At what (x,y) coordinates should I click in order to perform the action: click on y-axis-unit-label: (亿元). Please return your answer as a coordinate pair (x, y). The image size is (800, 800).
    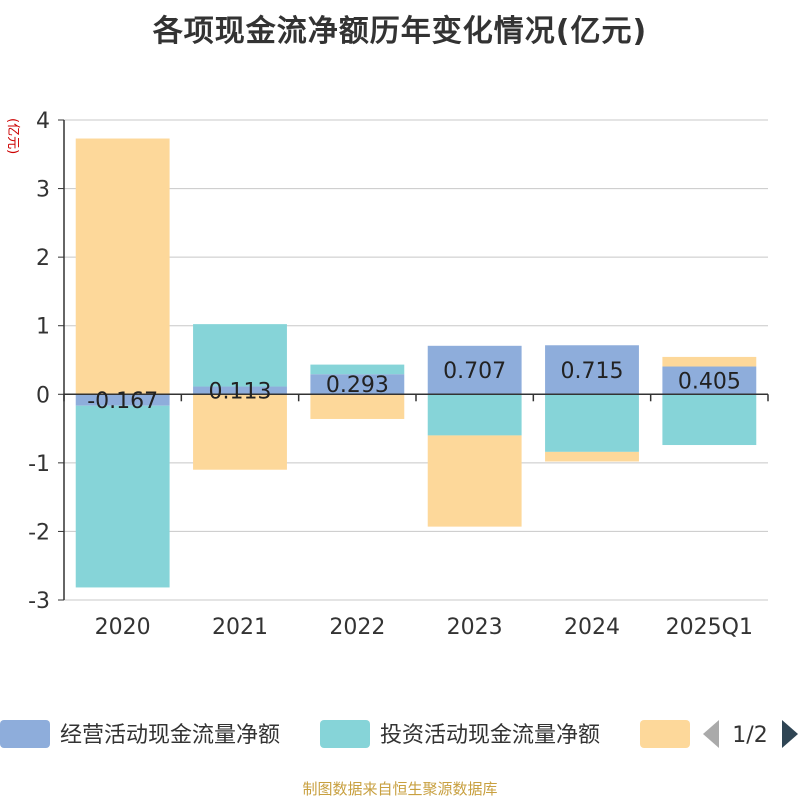
    Looking at the image, I should click on (12, 136).